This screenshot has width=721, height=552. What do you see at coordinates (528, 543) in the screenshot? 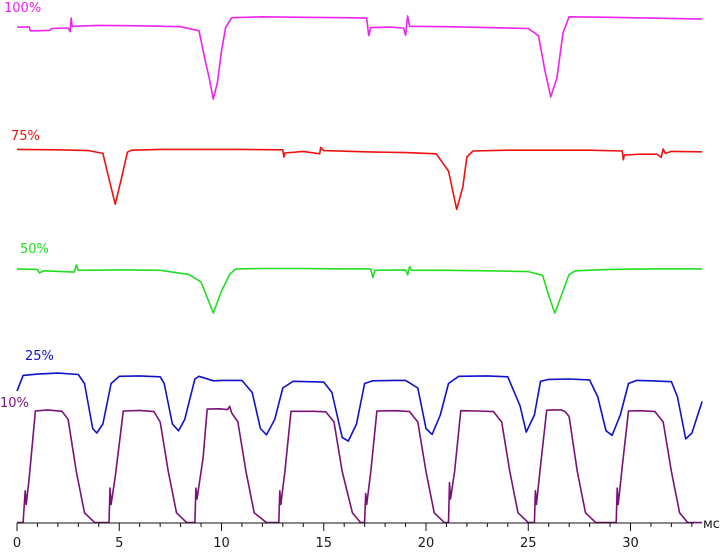
I see `x-tick-label: 25` at bounding box center [528, 543].